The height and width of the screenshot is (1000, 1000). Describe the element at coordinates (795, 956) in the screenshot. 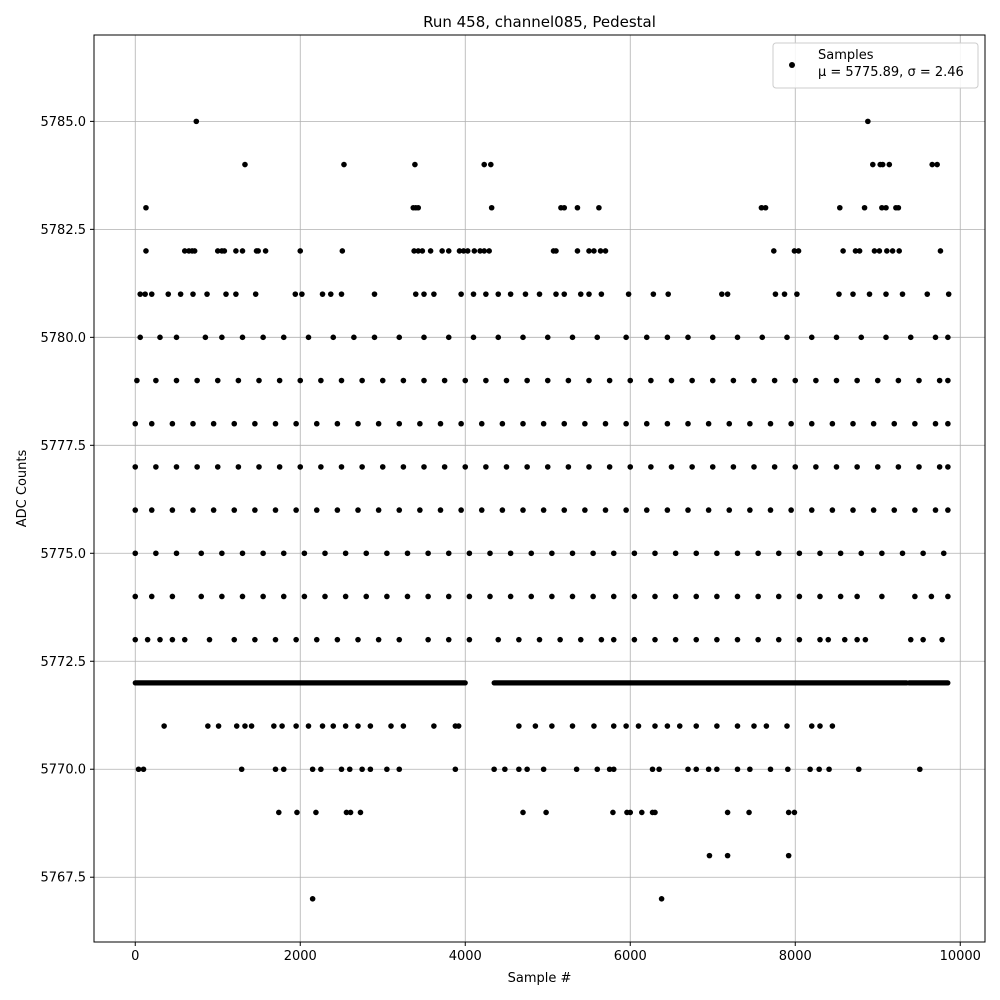

I see `x-tick-label: 8000` at that location.